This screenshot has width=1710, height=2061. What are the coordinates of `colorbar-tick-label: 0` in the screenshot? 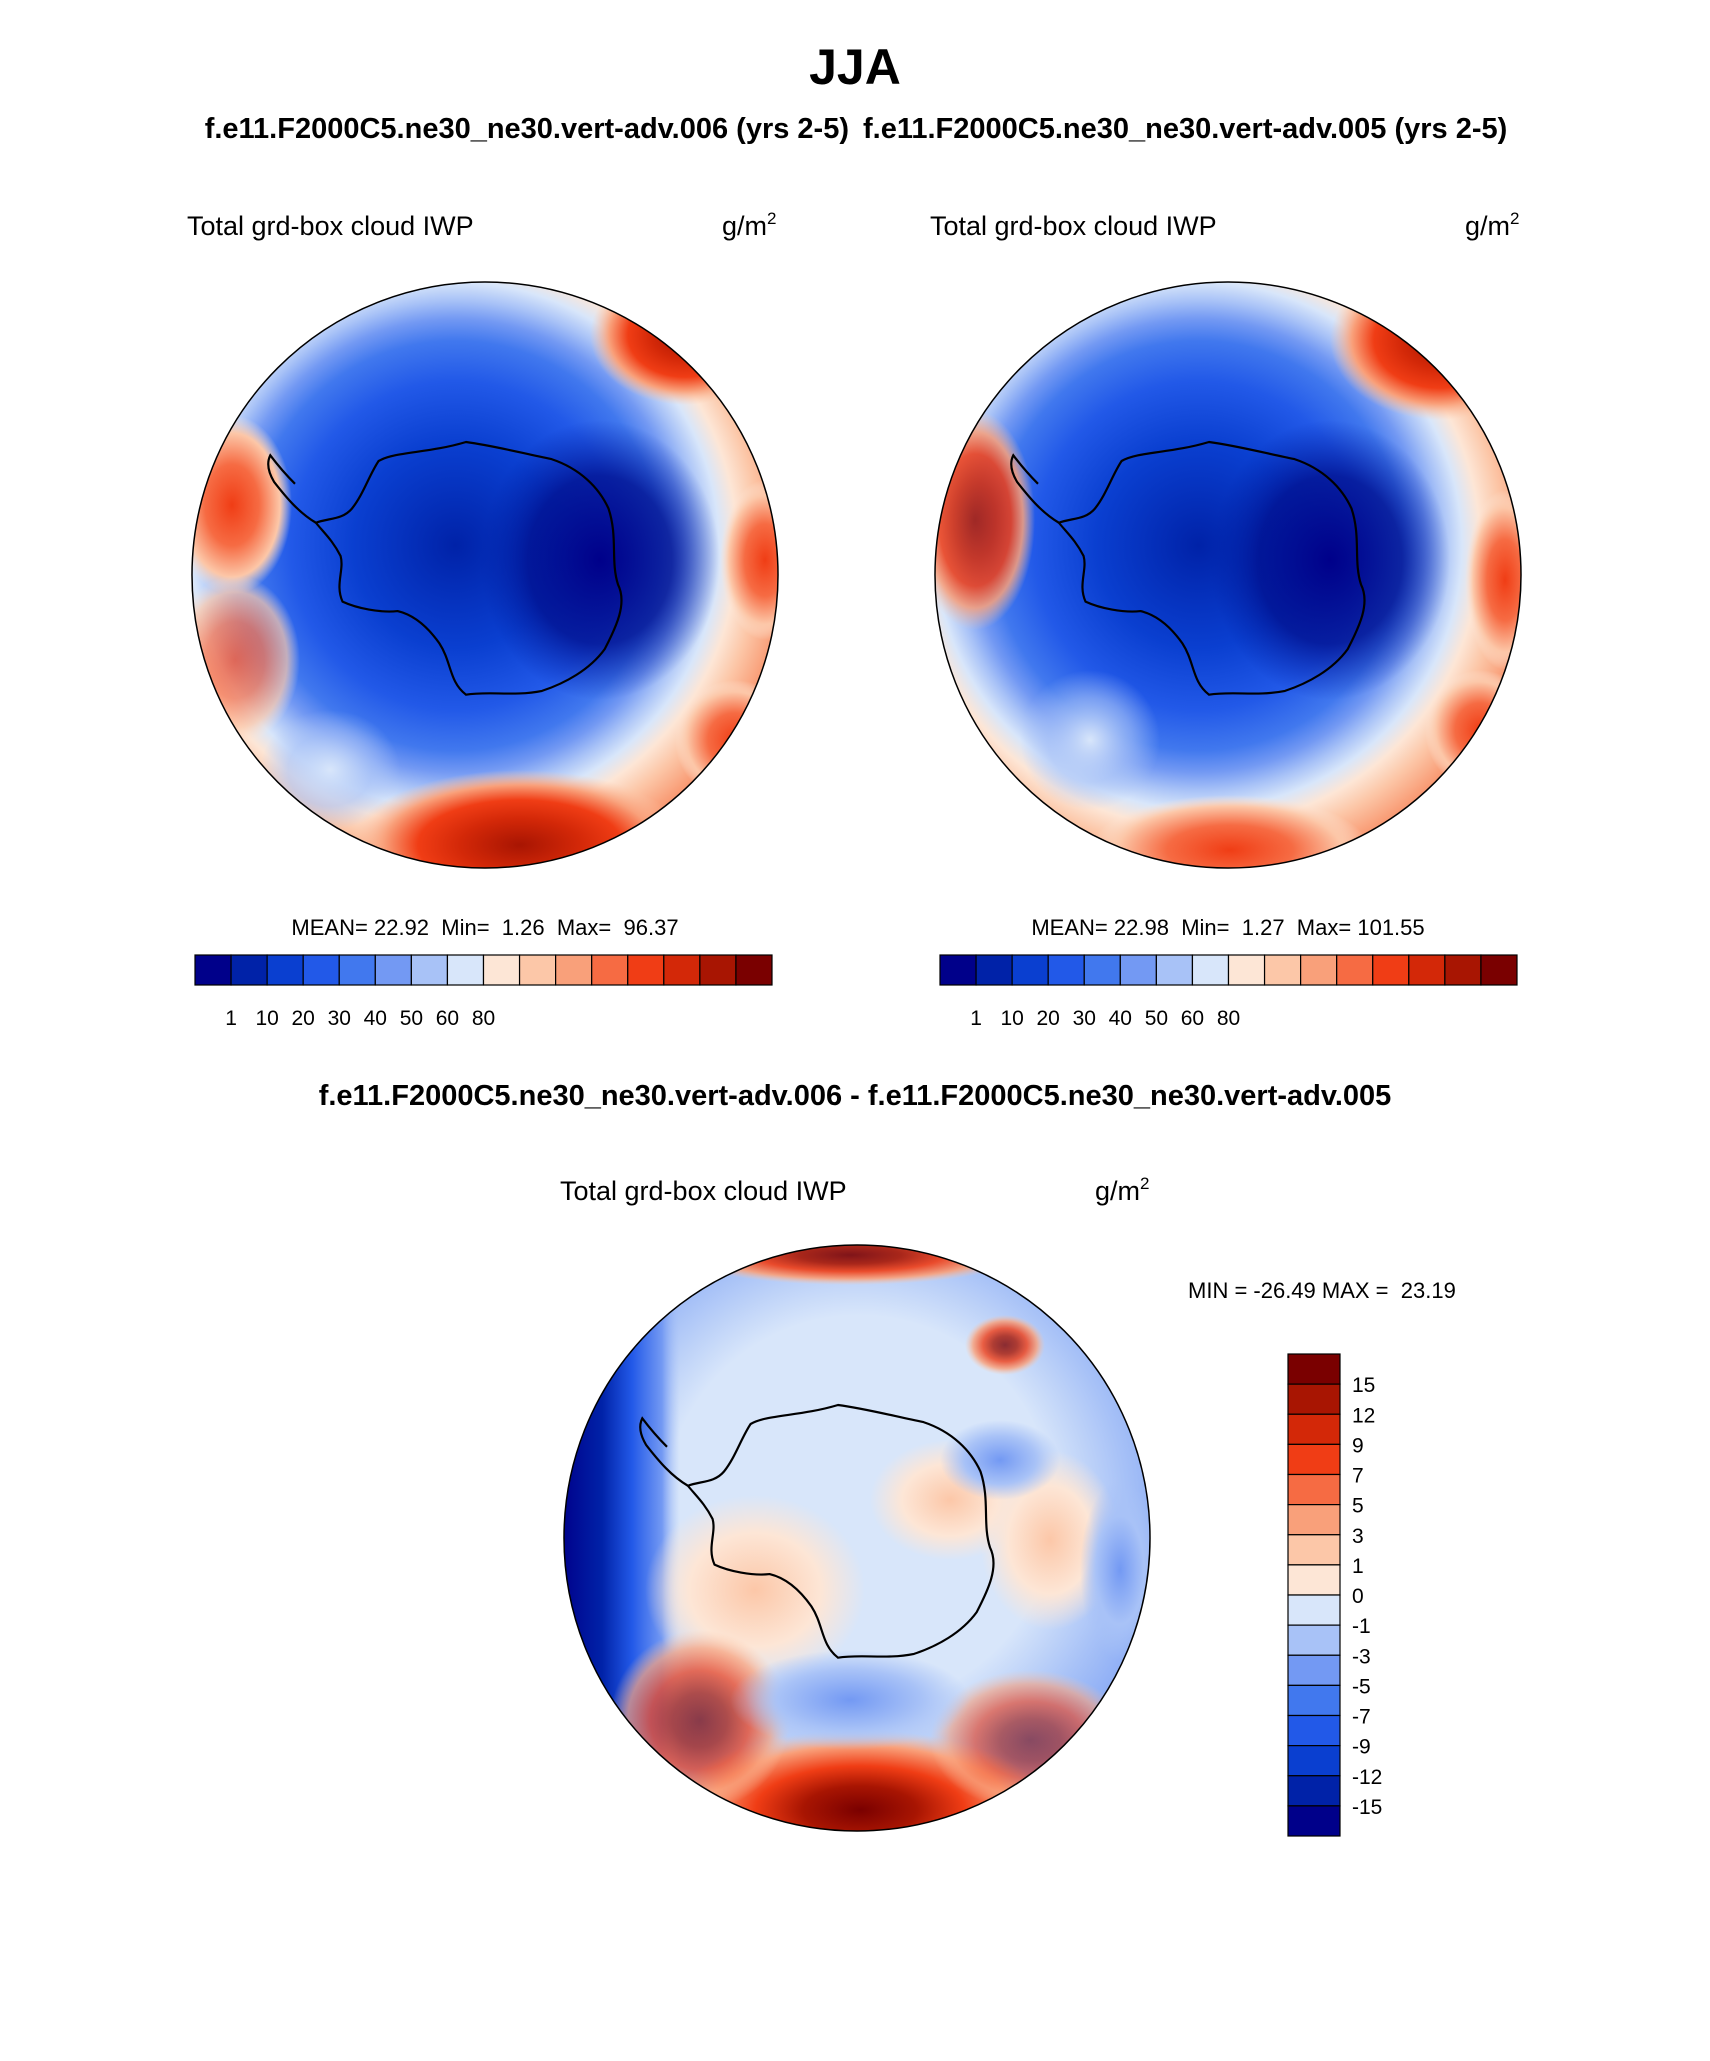 It's located at (1358, 1596).